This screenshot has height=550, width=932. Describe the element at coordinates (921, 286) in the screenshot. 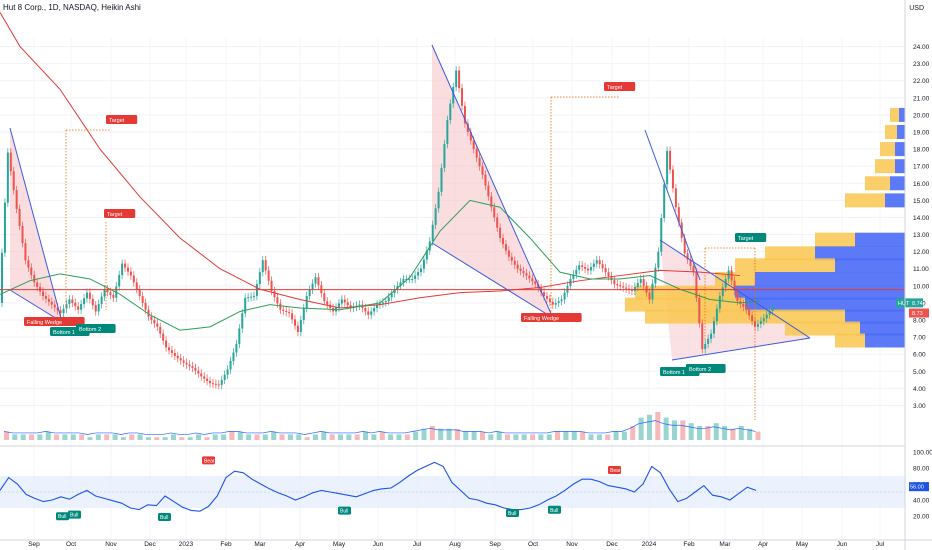

I see `price-tick-label: 10.00` at that location.